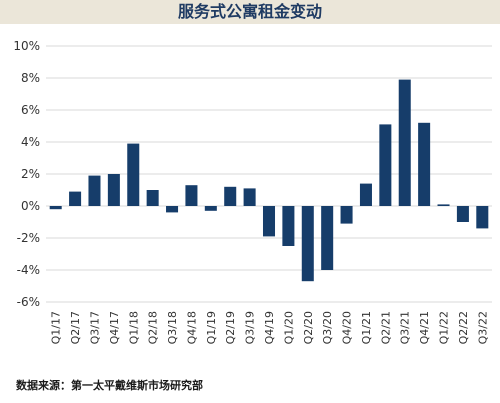  I want to click on x-tick-label: Q1/20, so click(288, 327).